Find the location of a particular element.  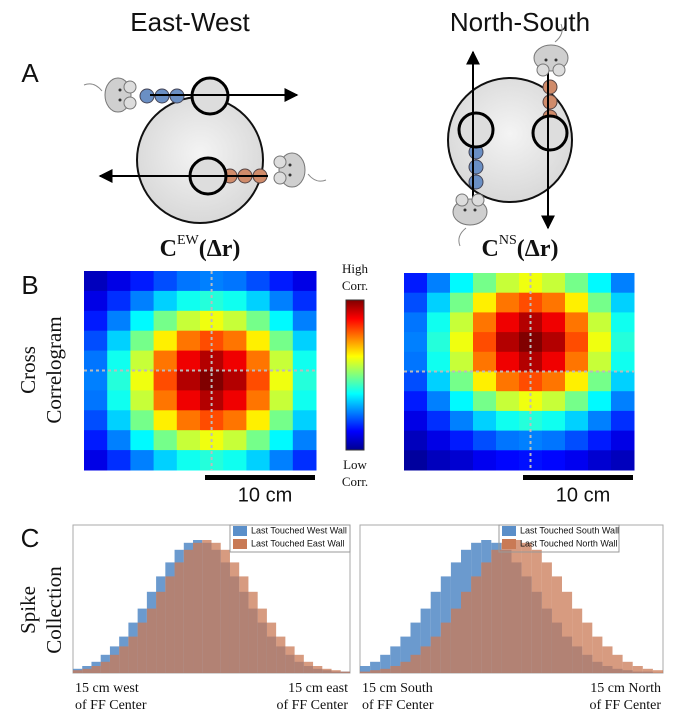

title-arg: (Δr) is located at coordinates (220, 249).